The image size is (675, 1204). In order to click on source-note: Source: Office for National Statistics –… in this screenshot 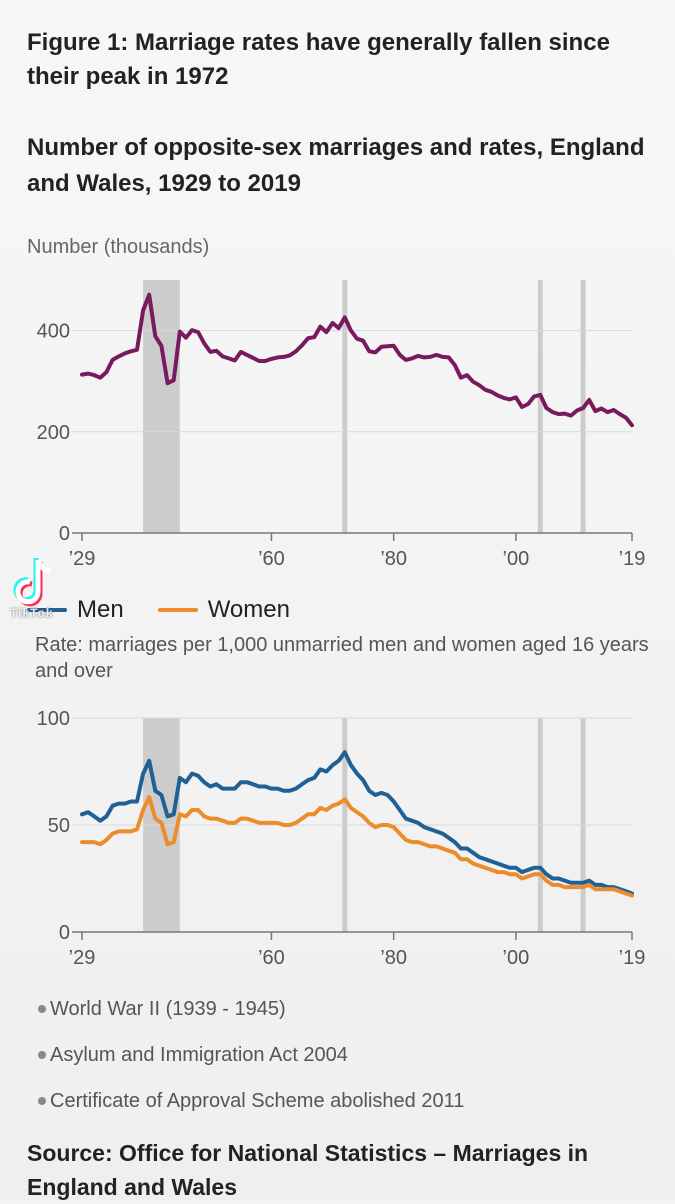, I will do `click(308, 1170)`.